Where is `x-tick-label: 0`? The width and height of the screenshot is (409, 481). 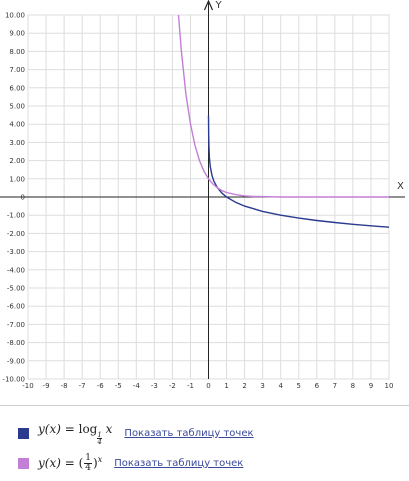 x-tick-label: 0 is located at coordinates (208, 386).